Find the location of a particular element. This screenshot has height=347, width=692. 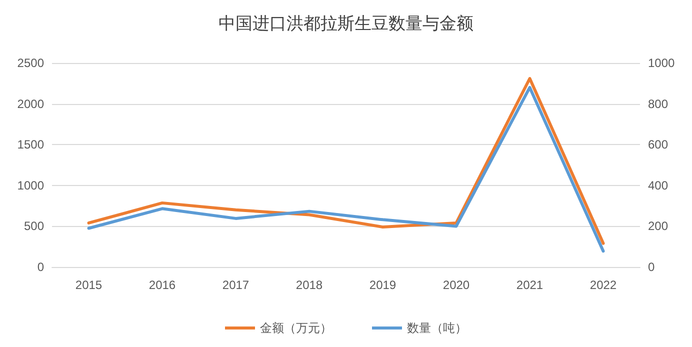

y2-tick-label: 800 is located at coordinates (658, 103).